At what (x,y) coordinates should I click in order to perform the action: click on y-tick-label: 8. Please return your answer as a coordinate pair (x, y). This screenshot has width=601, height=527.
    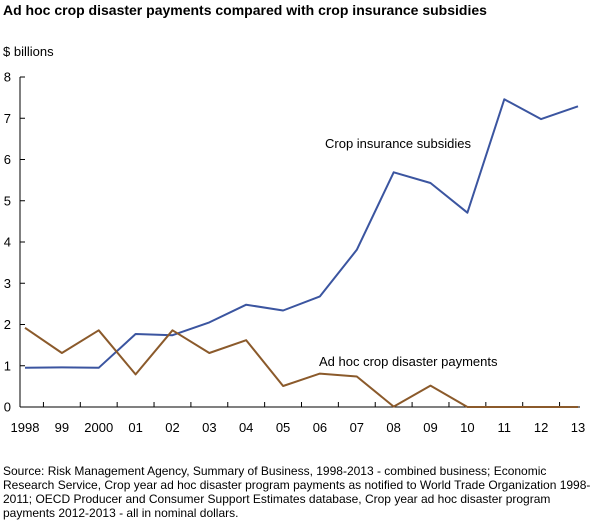
    Looking at the image, I should click on (7, 77).